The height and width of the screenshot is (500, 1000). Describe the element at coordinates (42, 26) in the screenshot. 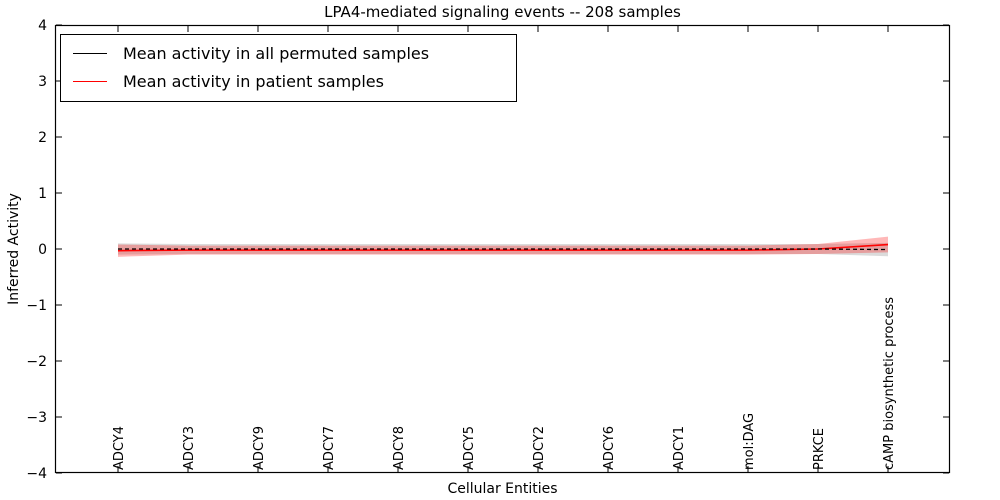

I see `y-tick-label: 4` at that location.